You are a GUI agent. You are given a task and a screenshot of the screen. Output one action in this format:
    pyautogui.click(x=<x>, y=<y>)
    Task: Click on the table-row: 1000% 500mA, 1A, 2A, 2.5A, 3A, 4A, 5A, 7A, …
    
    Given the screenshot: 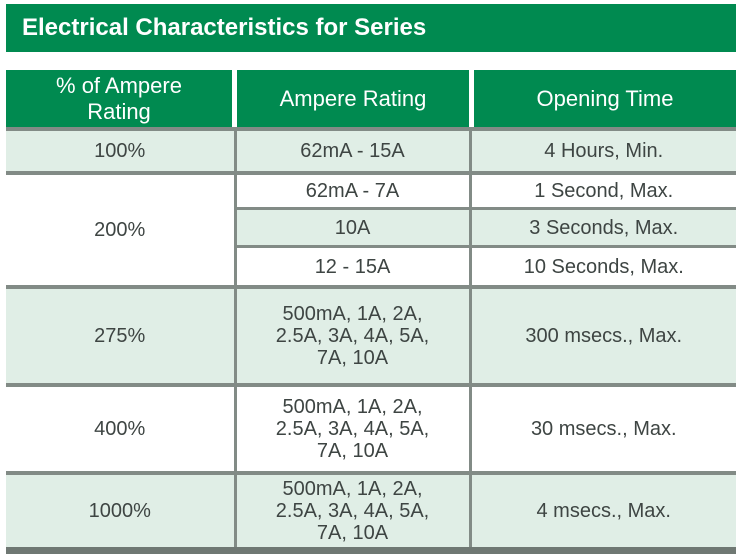 What is the action you would take?
    pyautogui.click(x=371, y=509)
    